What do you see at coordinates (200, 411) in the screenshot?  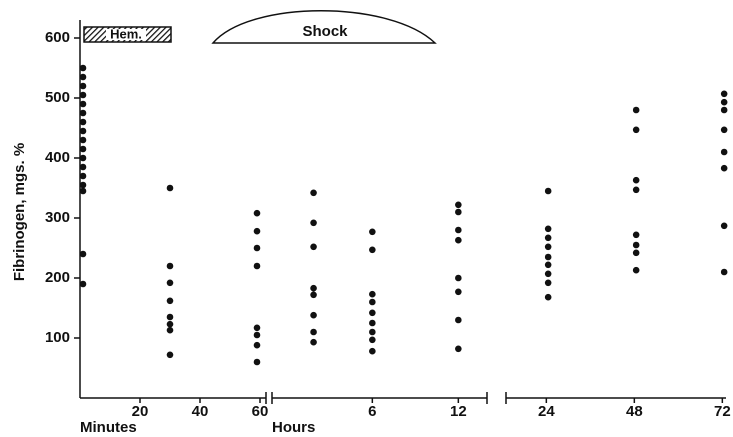 I see `x-tick-label: 40` at bounding box center [200, 411].